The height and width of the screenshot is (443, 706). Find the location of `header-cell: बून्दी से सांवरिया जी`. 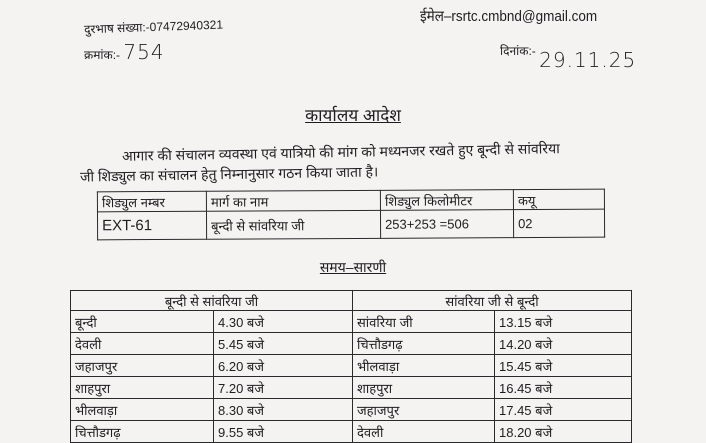

header-cell: बून्दी से सांवरिया जी is located at coordinates (211, 300).